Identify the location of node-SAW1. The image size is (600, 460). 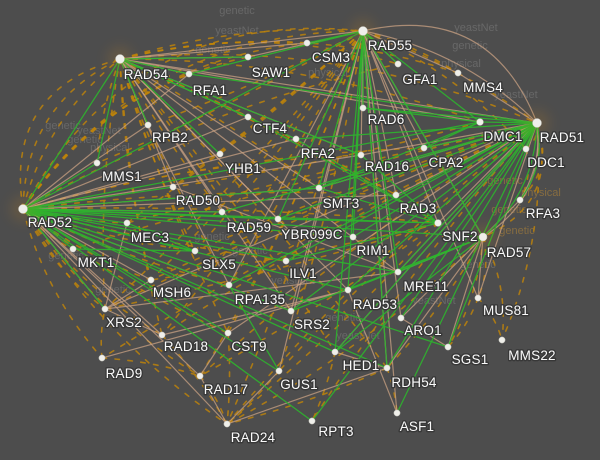
(248, 57).